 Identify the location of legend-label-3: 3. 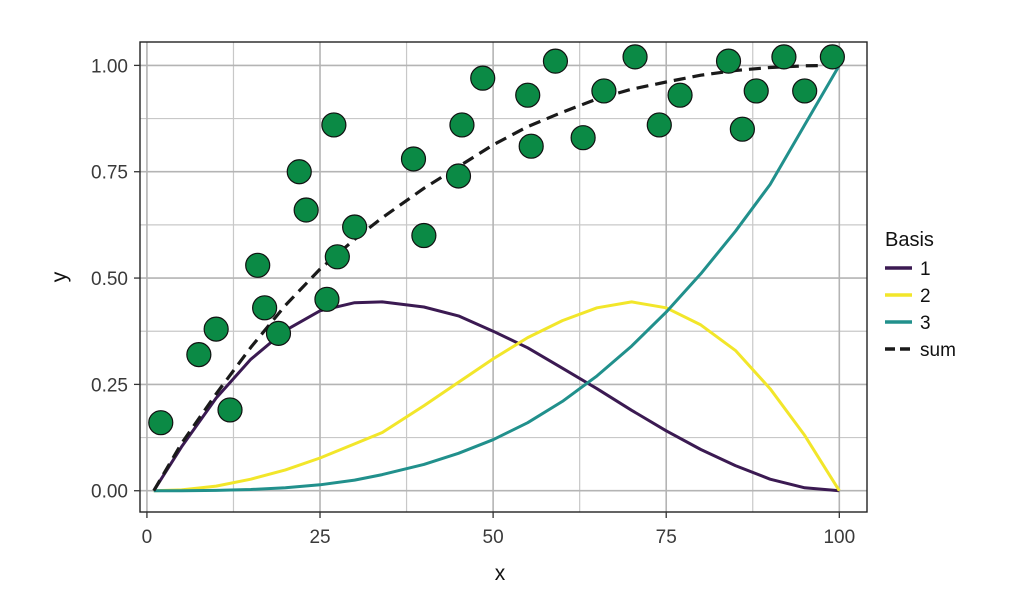
(925, 323).